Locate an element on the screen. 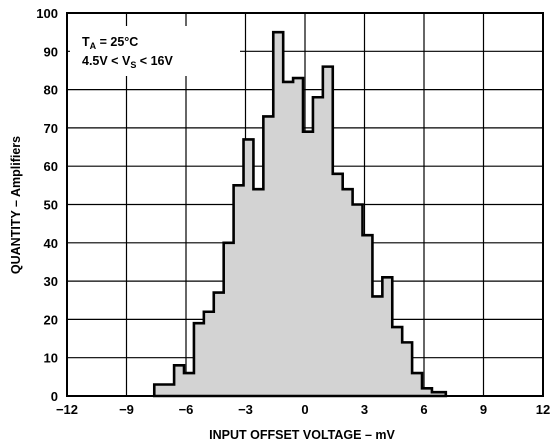 This screenshot has height=444, width=553. x-tick-label: −9 is located at coordinates (126, 409).